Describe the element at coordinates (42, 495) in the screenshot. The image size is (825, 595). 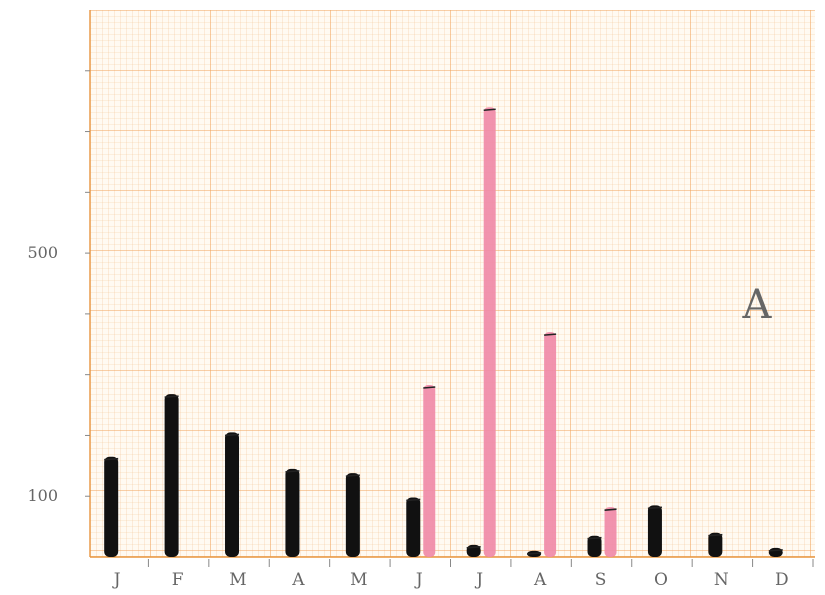
I see `y-tick-label: 100` at that location.